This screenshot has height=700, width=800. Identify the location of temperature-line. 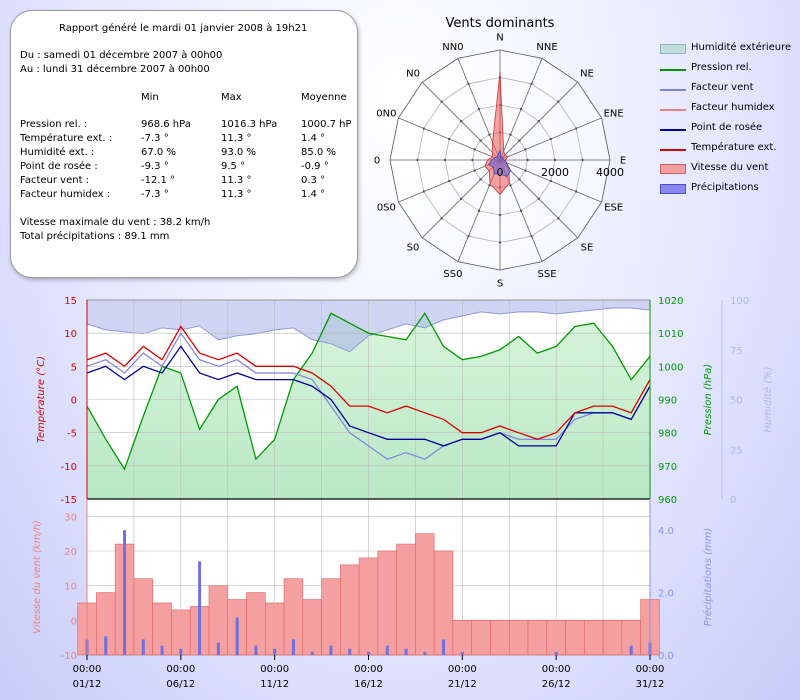
(368, 382).